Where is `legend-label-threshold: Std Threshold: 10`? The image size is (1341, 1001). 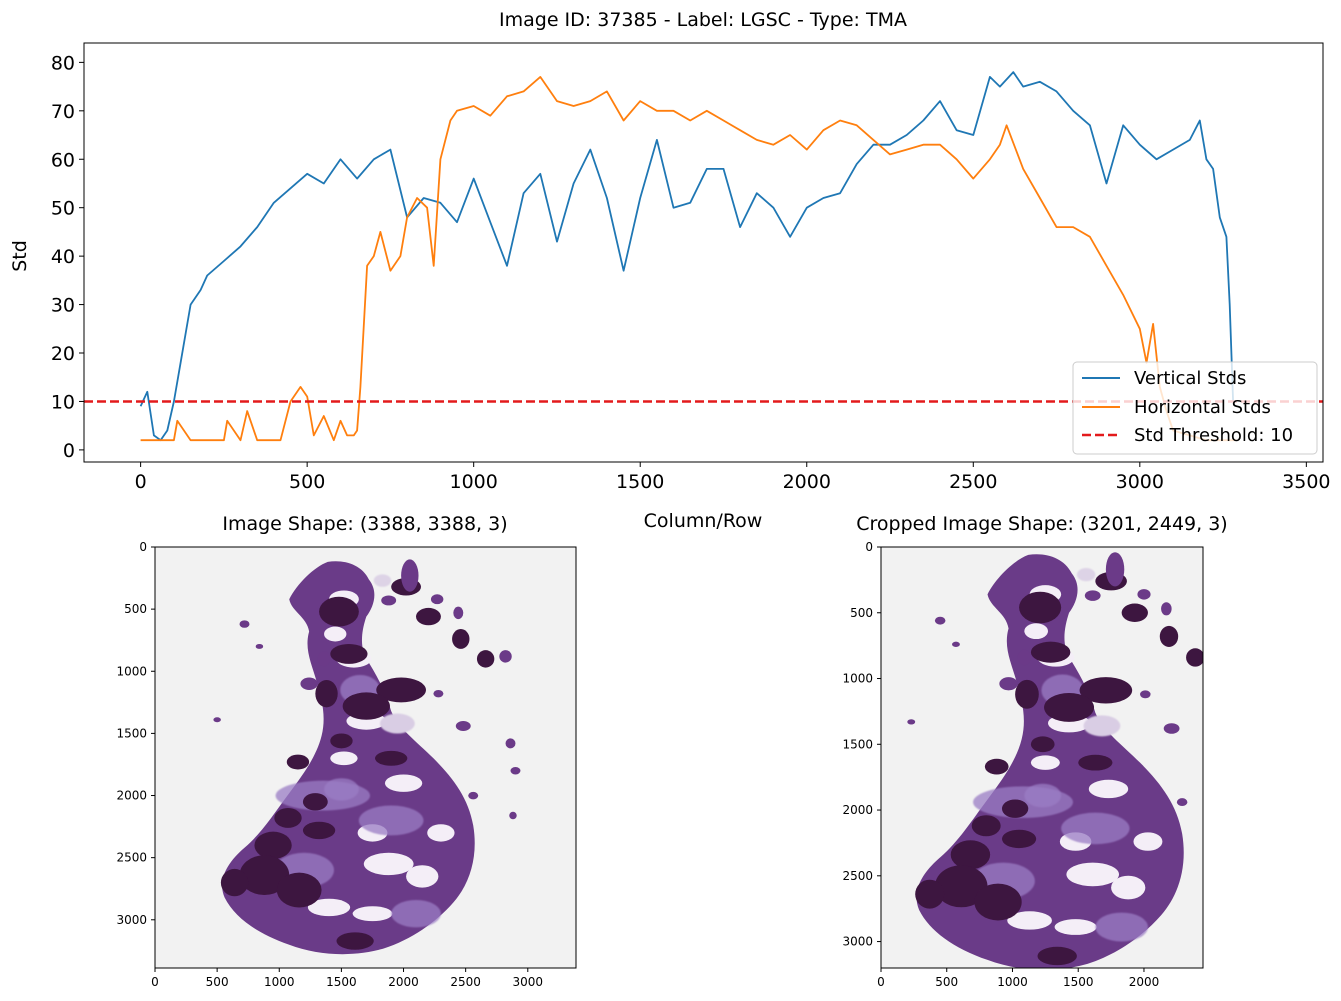 legend-label-threshold: Std Threshold: 10 is located at coordinates (1213, 435).